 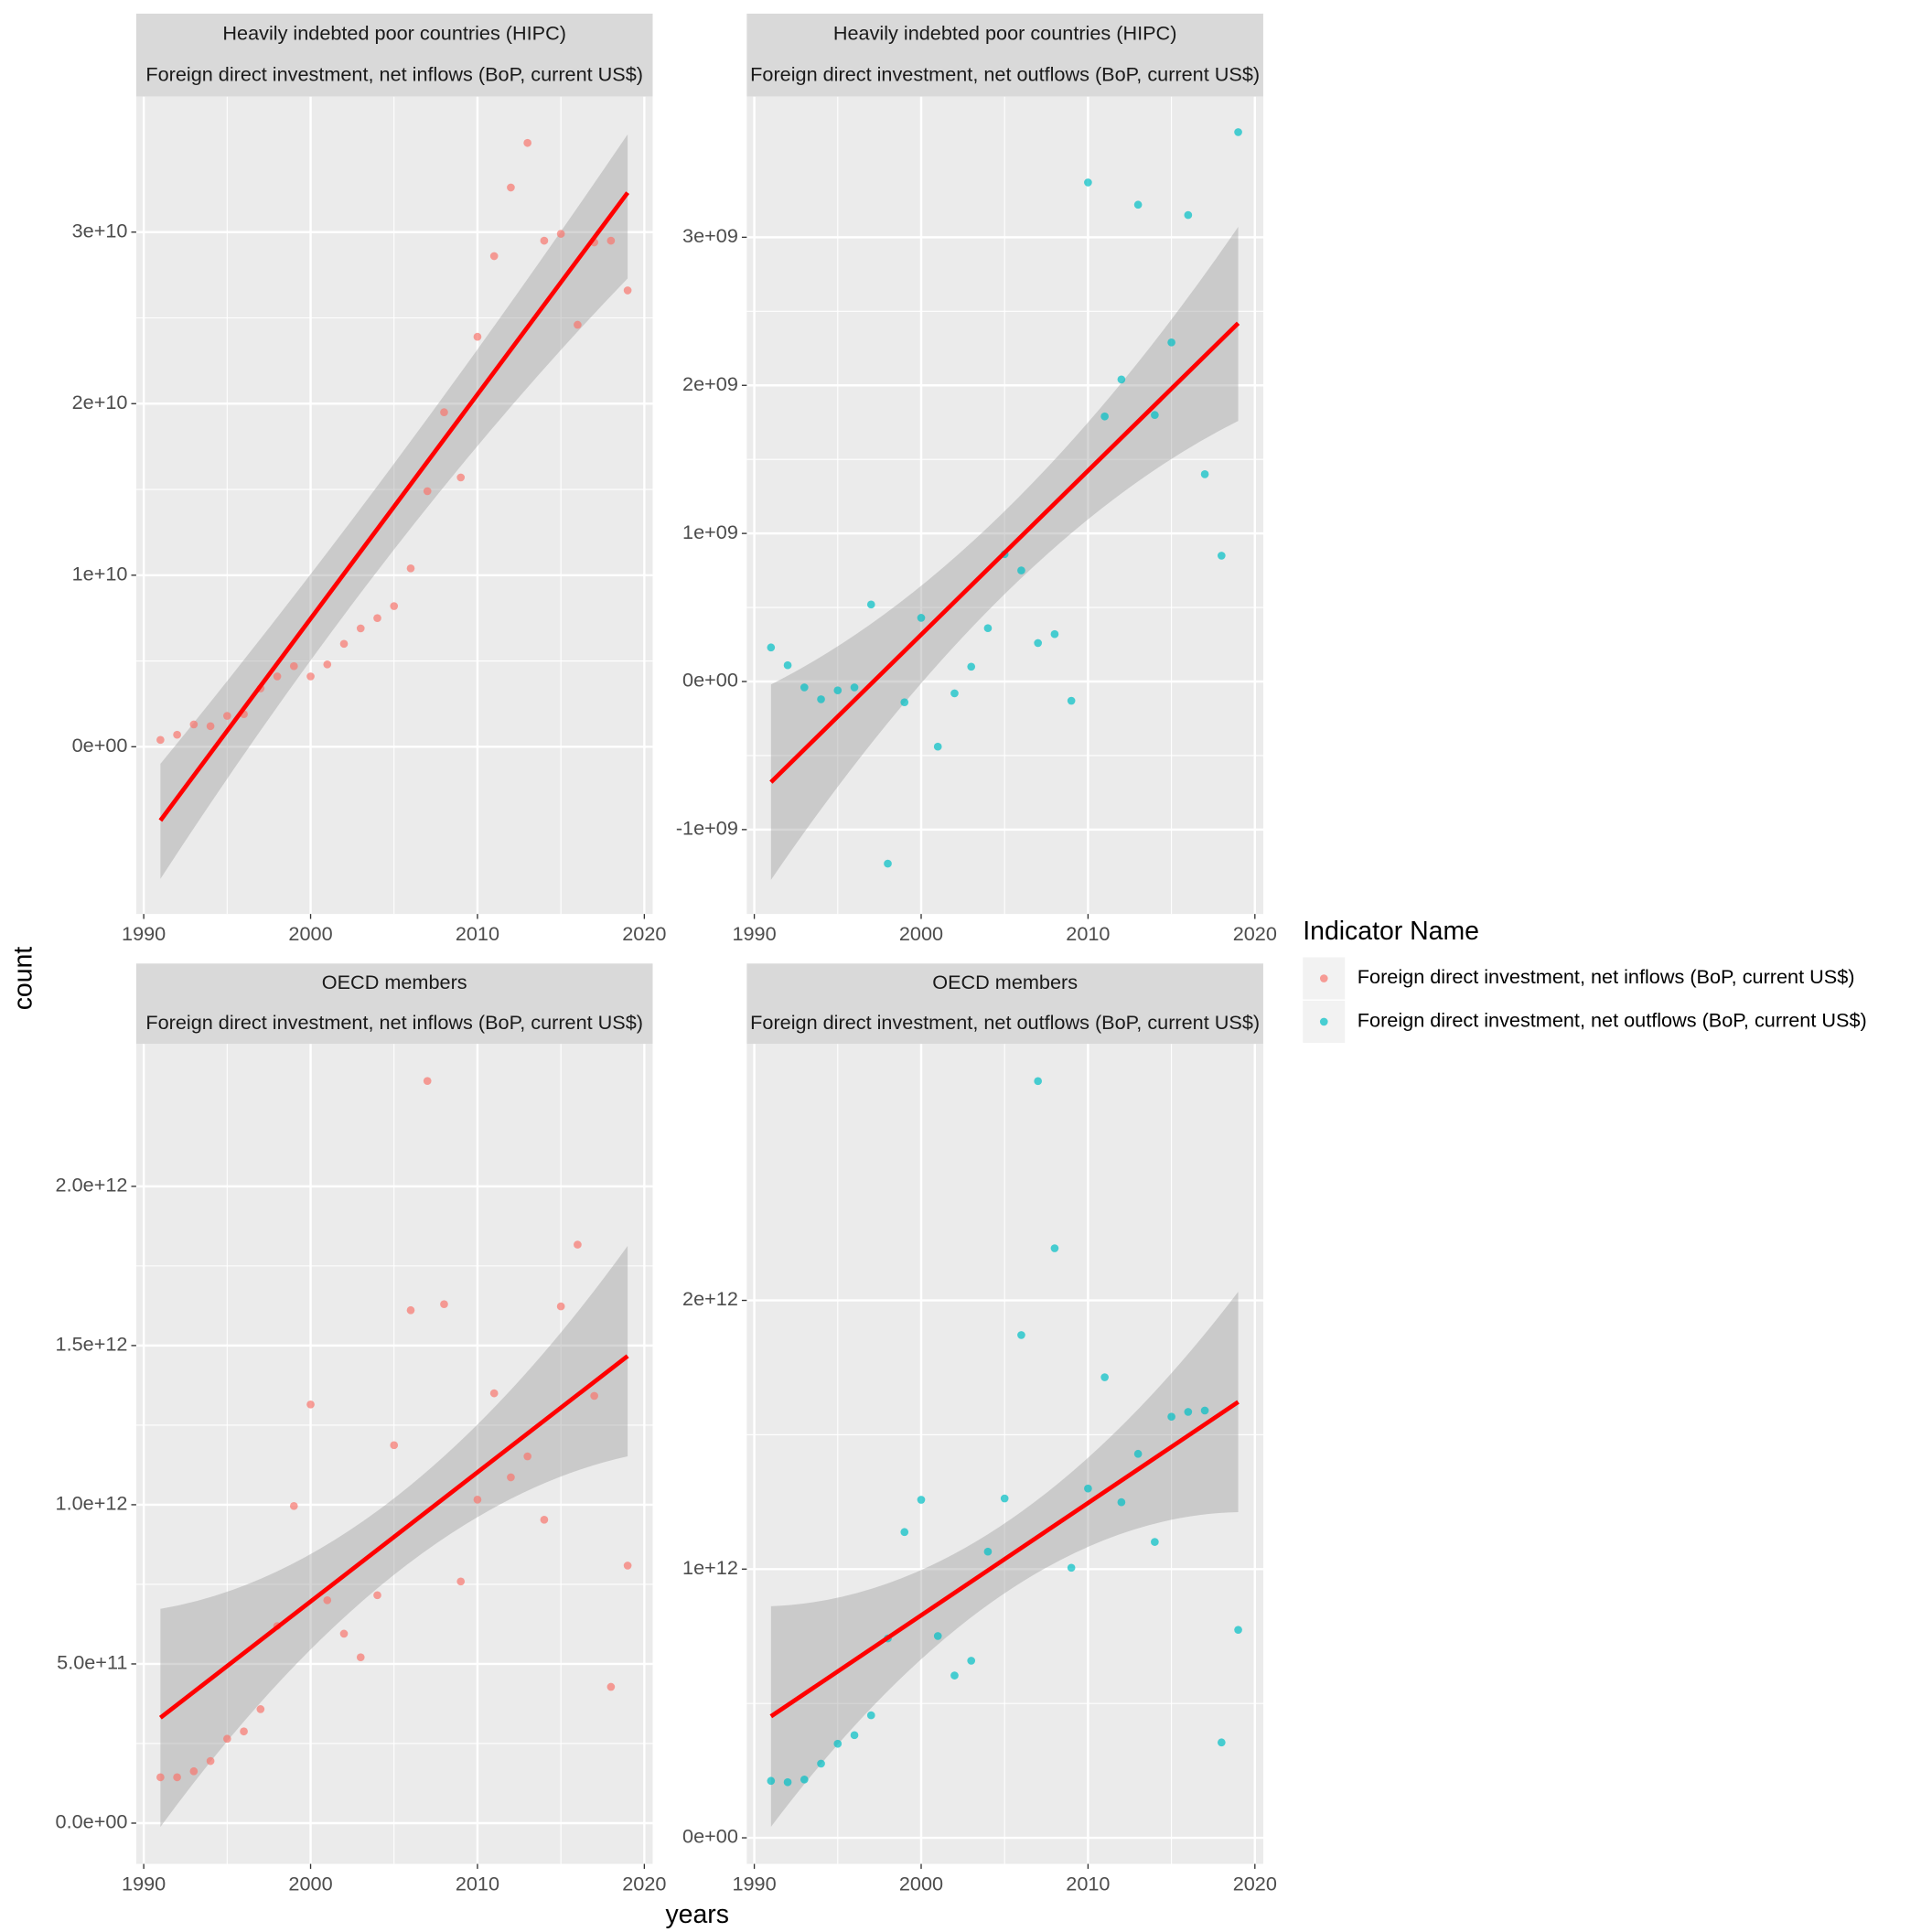 I want to click on y-tick-label: 3e+09, so click(x=710, y=235).